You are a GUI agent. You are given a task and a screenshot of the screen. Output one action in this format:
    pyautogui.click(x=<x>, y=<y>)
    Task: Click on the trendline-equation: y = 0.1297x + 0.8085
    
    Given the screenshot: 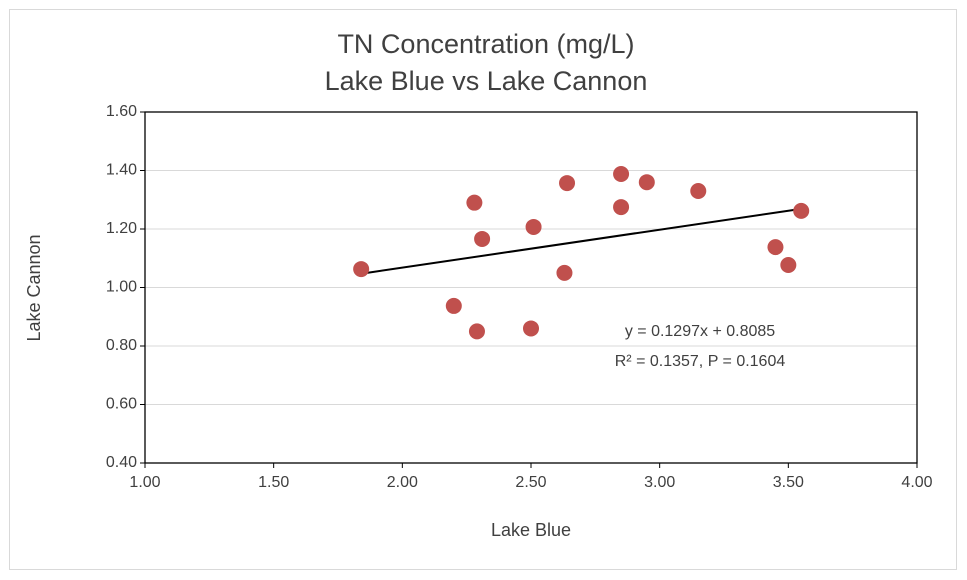 What is the action you would take?
    pyautogui.click(x=700, y=331)
    